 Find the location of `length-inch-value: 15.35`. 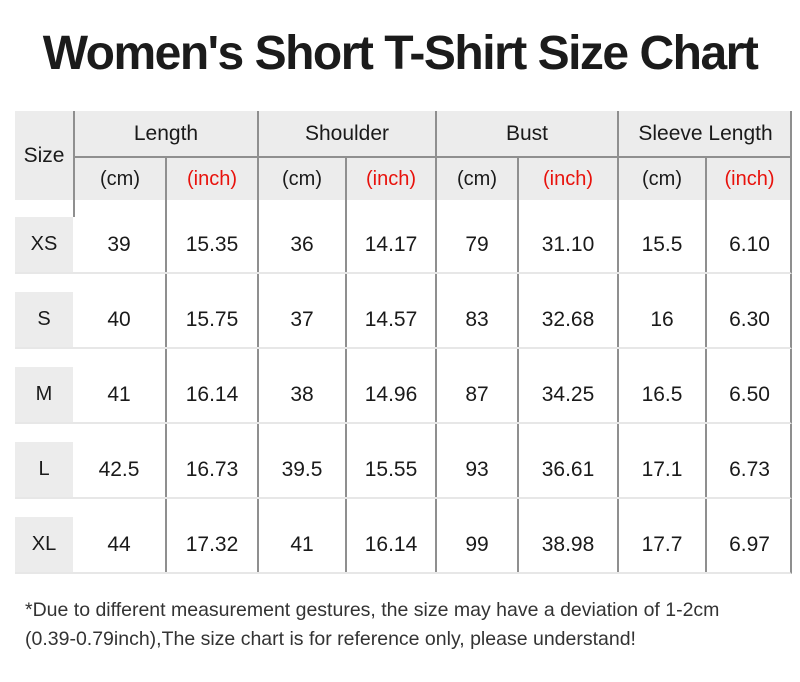

length-inch-value: 15.35 is located at coordinates (211, 244).